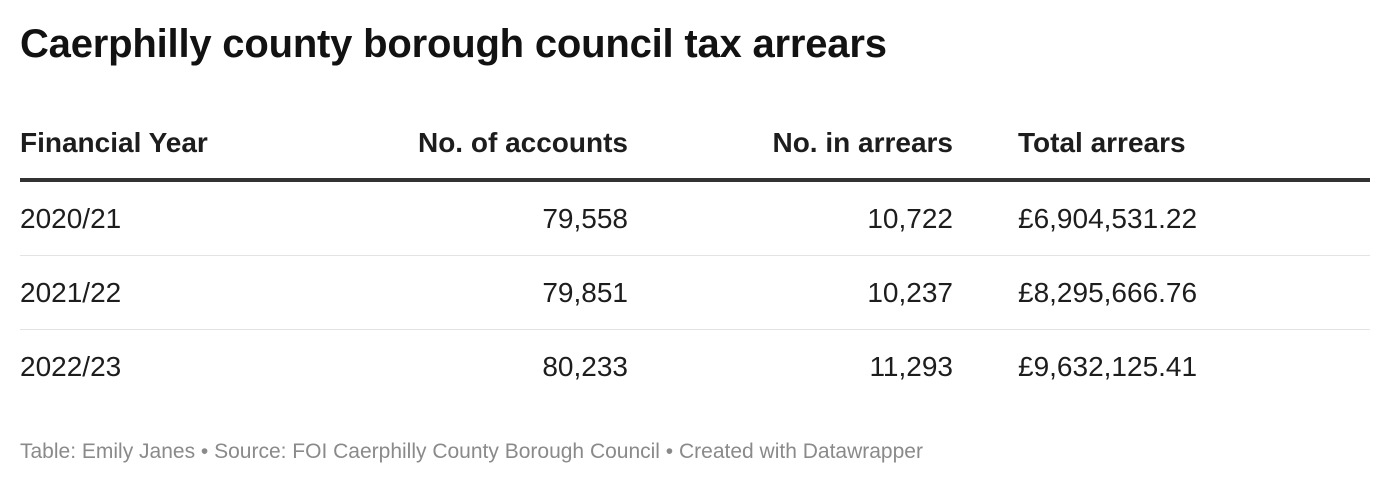 The image size is (1390, 488). Describe the element at coordinates (911, 366) in the screenshot. I see `cell-no-in-arrears: 11,293` at that location.